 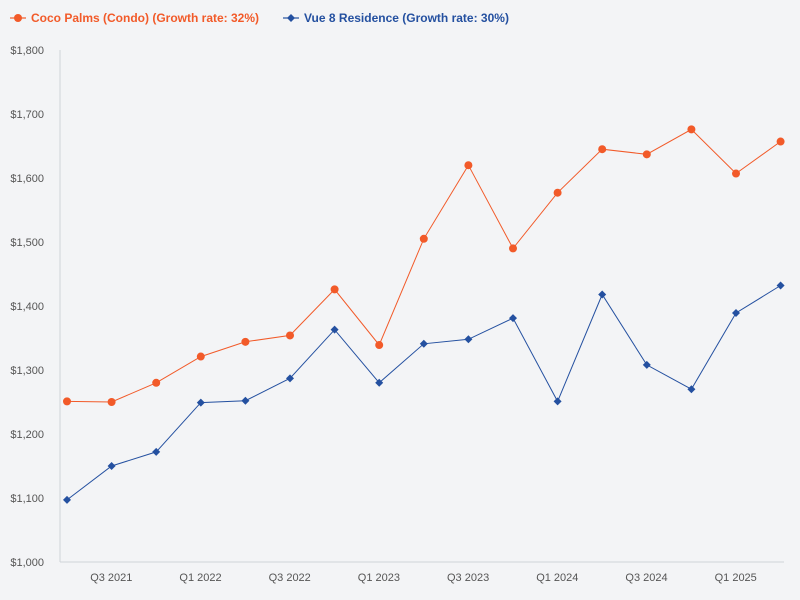 What do you see at coordinates (27, 115) in the screenshot?
I see `y-tick-label: $1,700` at bounding box center [27, 115].